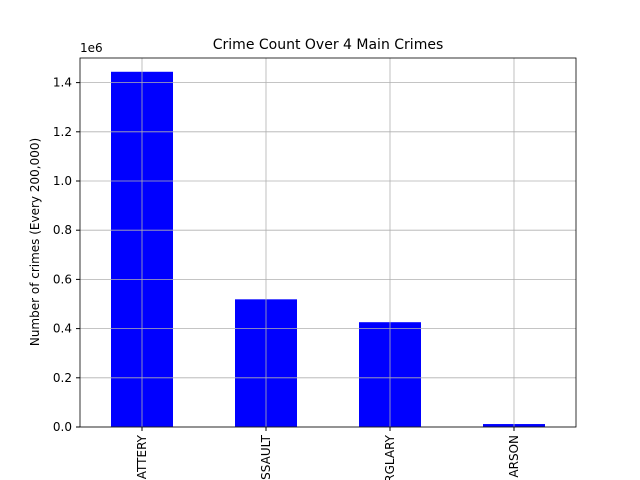 This screenshot has width=640, height=480. I want to click on x-tick-label: BATTERY, so click(142, 457).